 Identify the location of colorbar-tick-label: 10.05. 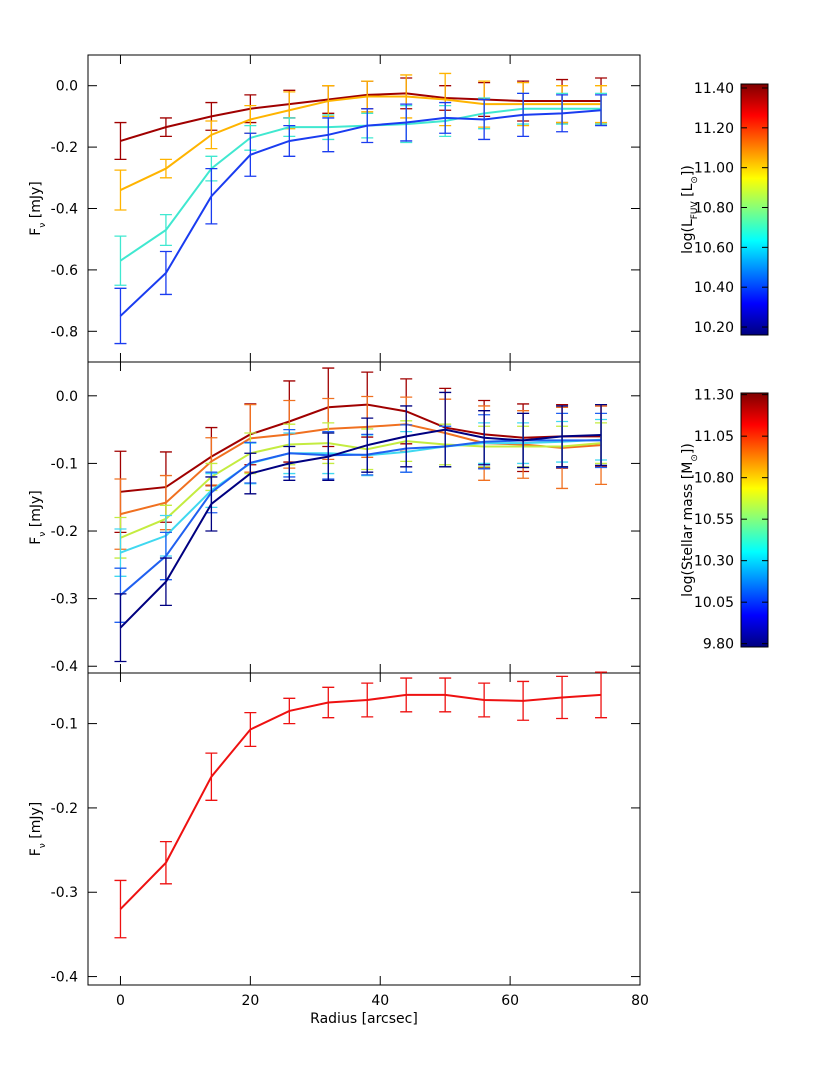
(714, 603).